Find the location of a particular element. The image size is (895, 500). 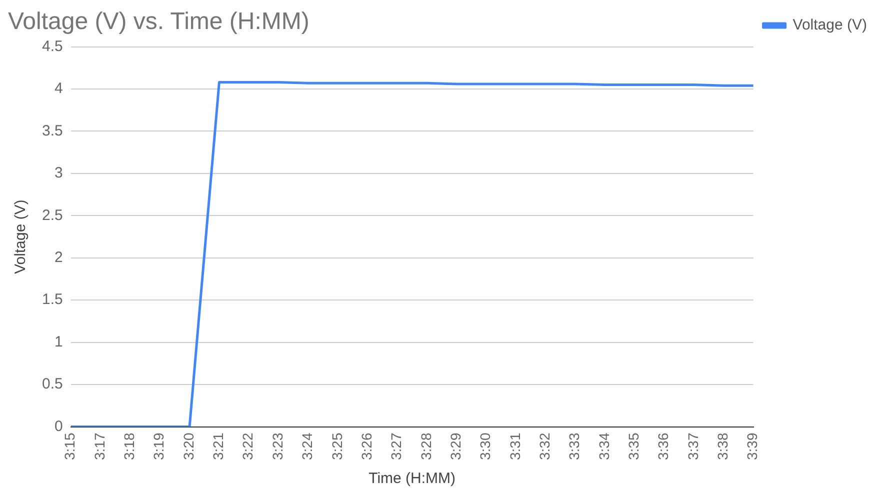

y-tick-label: 3.5 is located at coordinates (52, 131).